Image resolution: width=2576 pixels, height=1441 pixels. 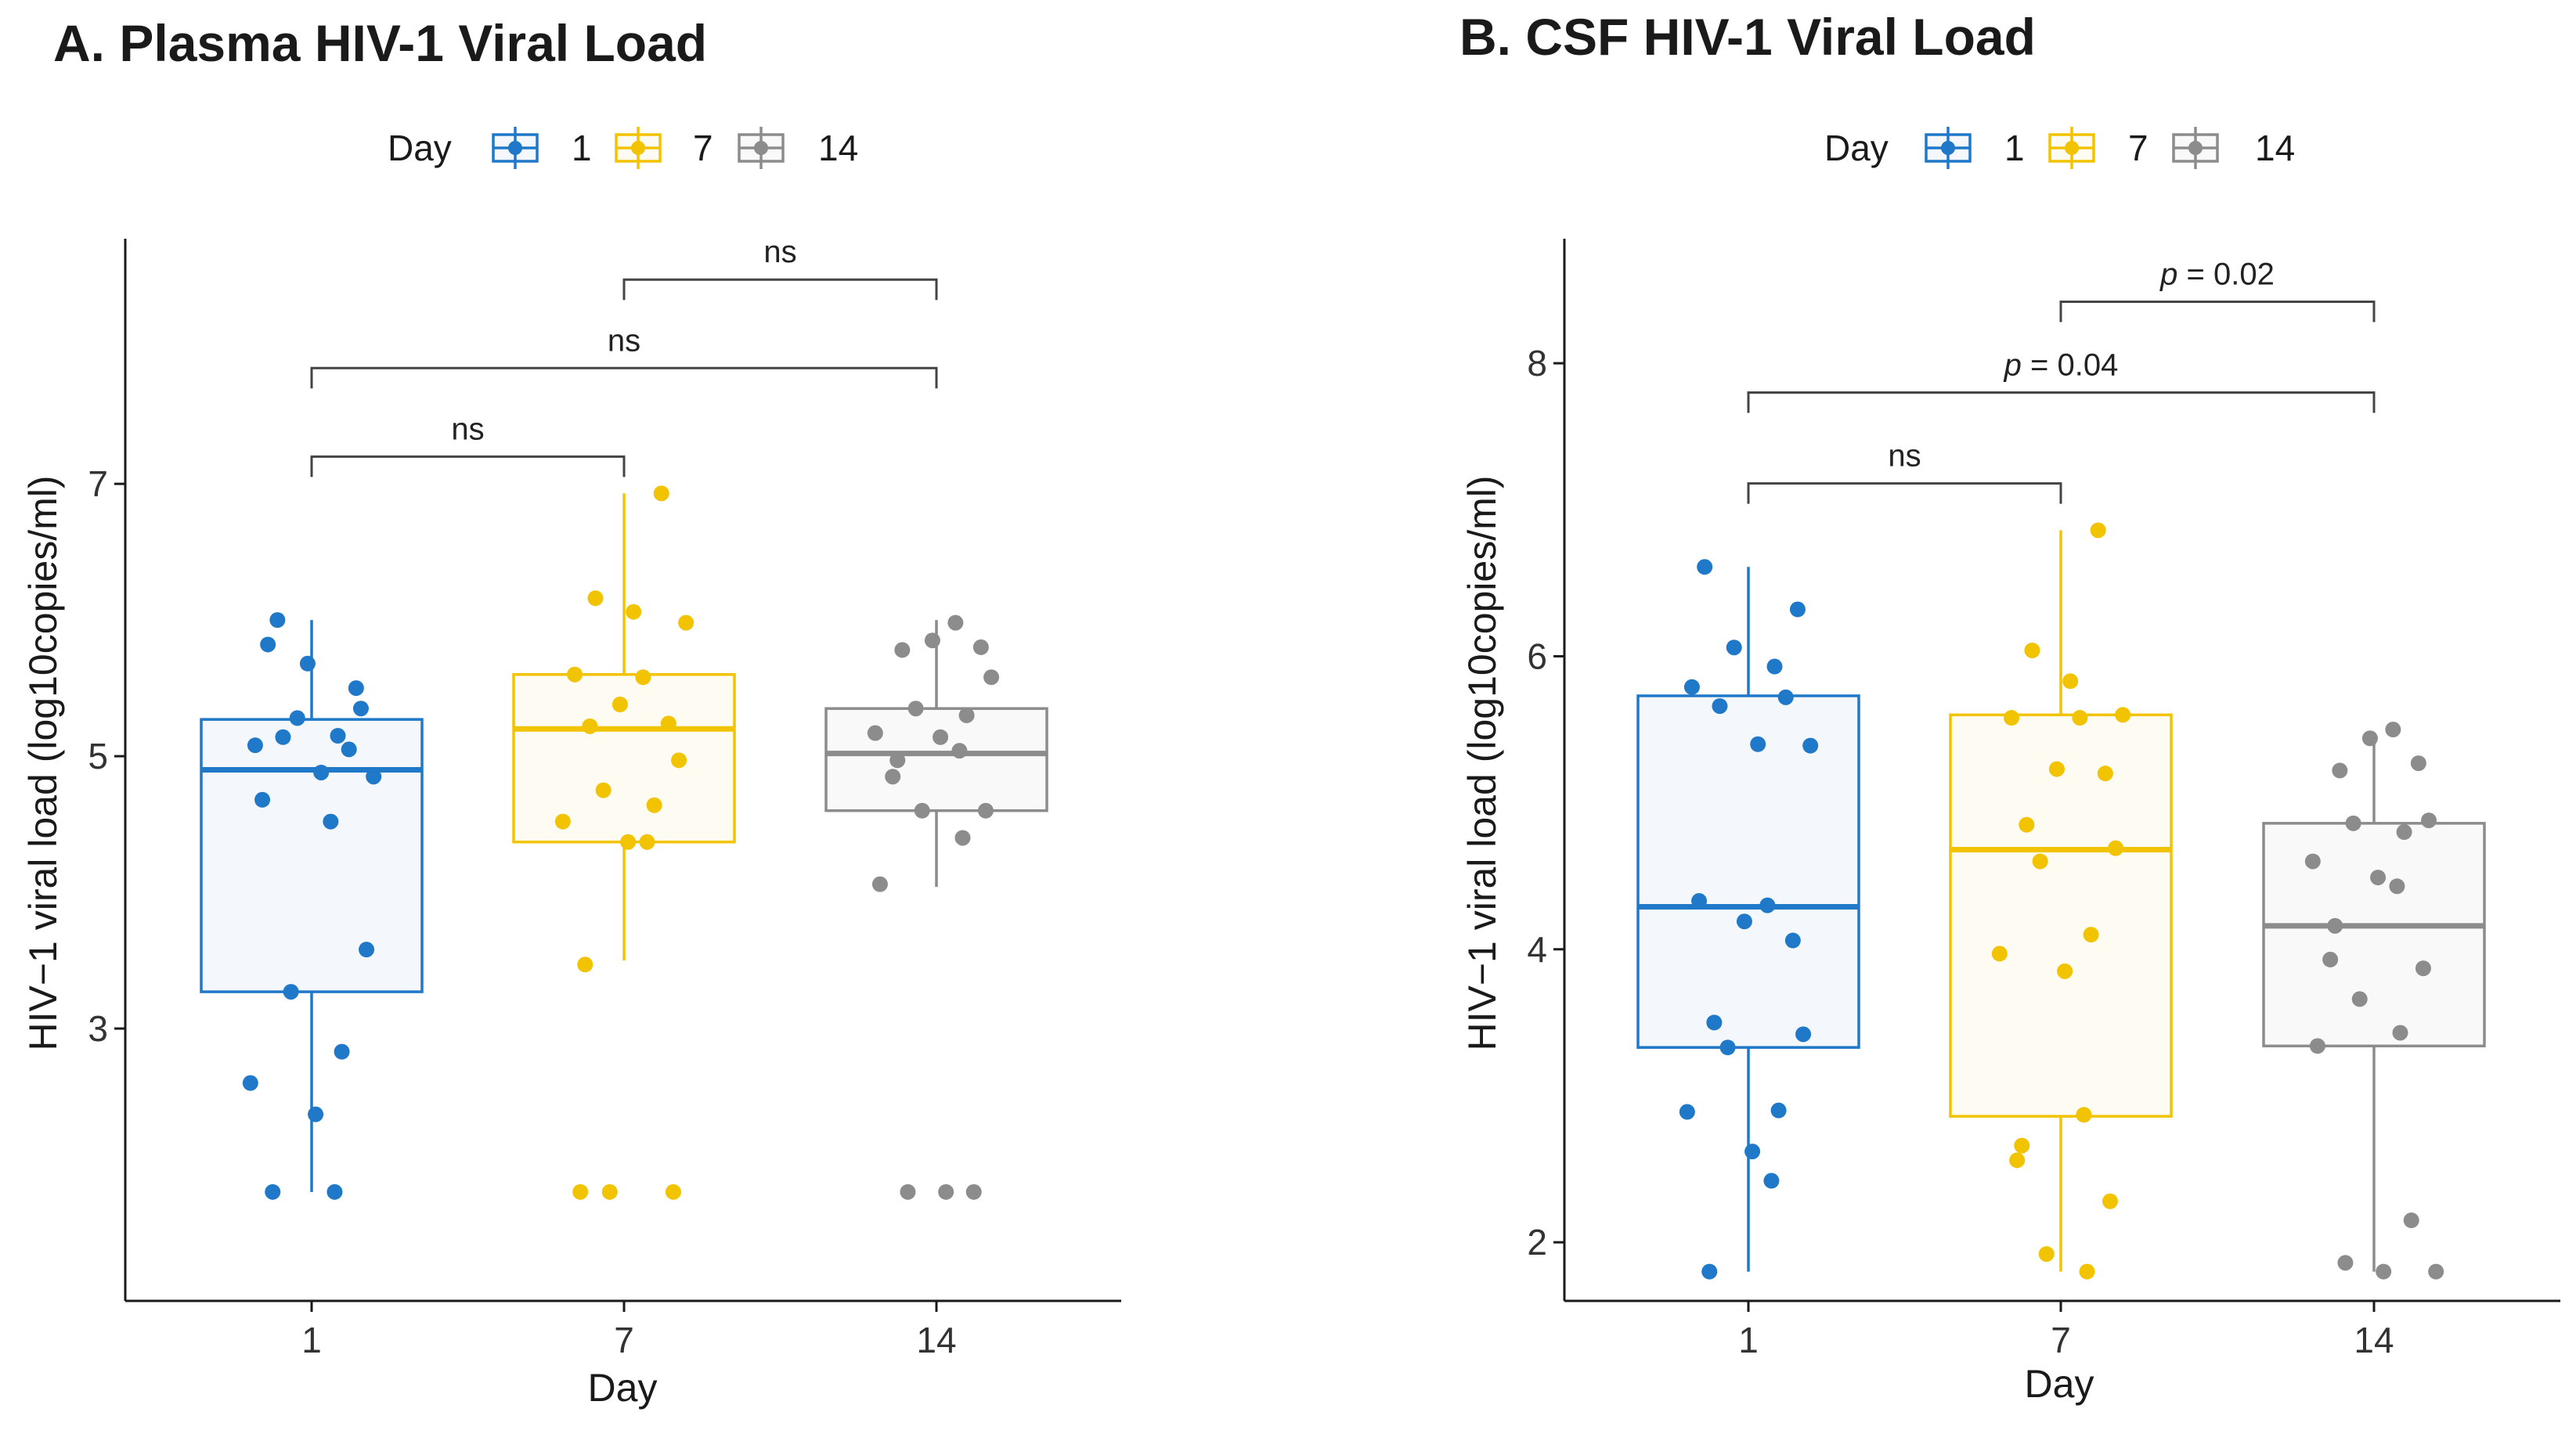 I want to click on significance-label: p = 0.02, so click(x=2217, y=274).